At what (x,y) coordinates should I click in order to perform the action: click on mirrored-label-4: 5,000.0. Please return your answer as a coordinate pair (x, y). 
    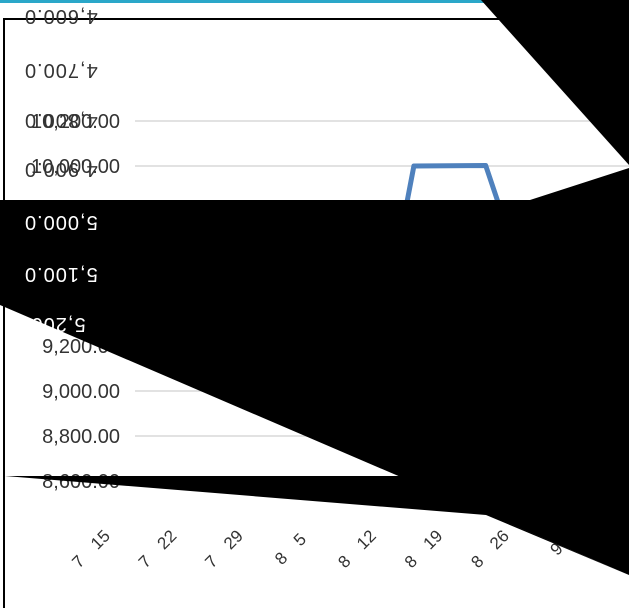
    Looking at the image, I should click on (61, 222).